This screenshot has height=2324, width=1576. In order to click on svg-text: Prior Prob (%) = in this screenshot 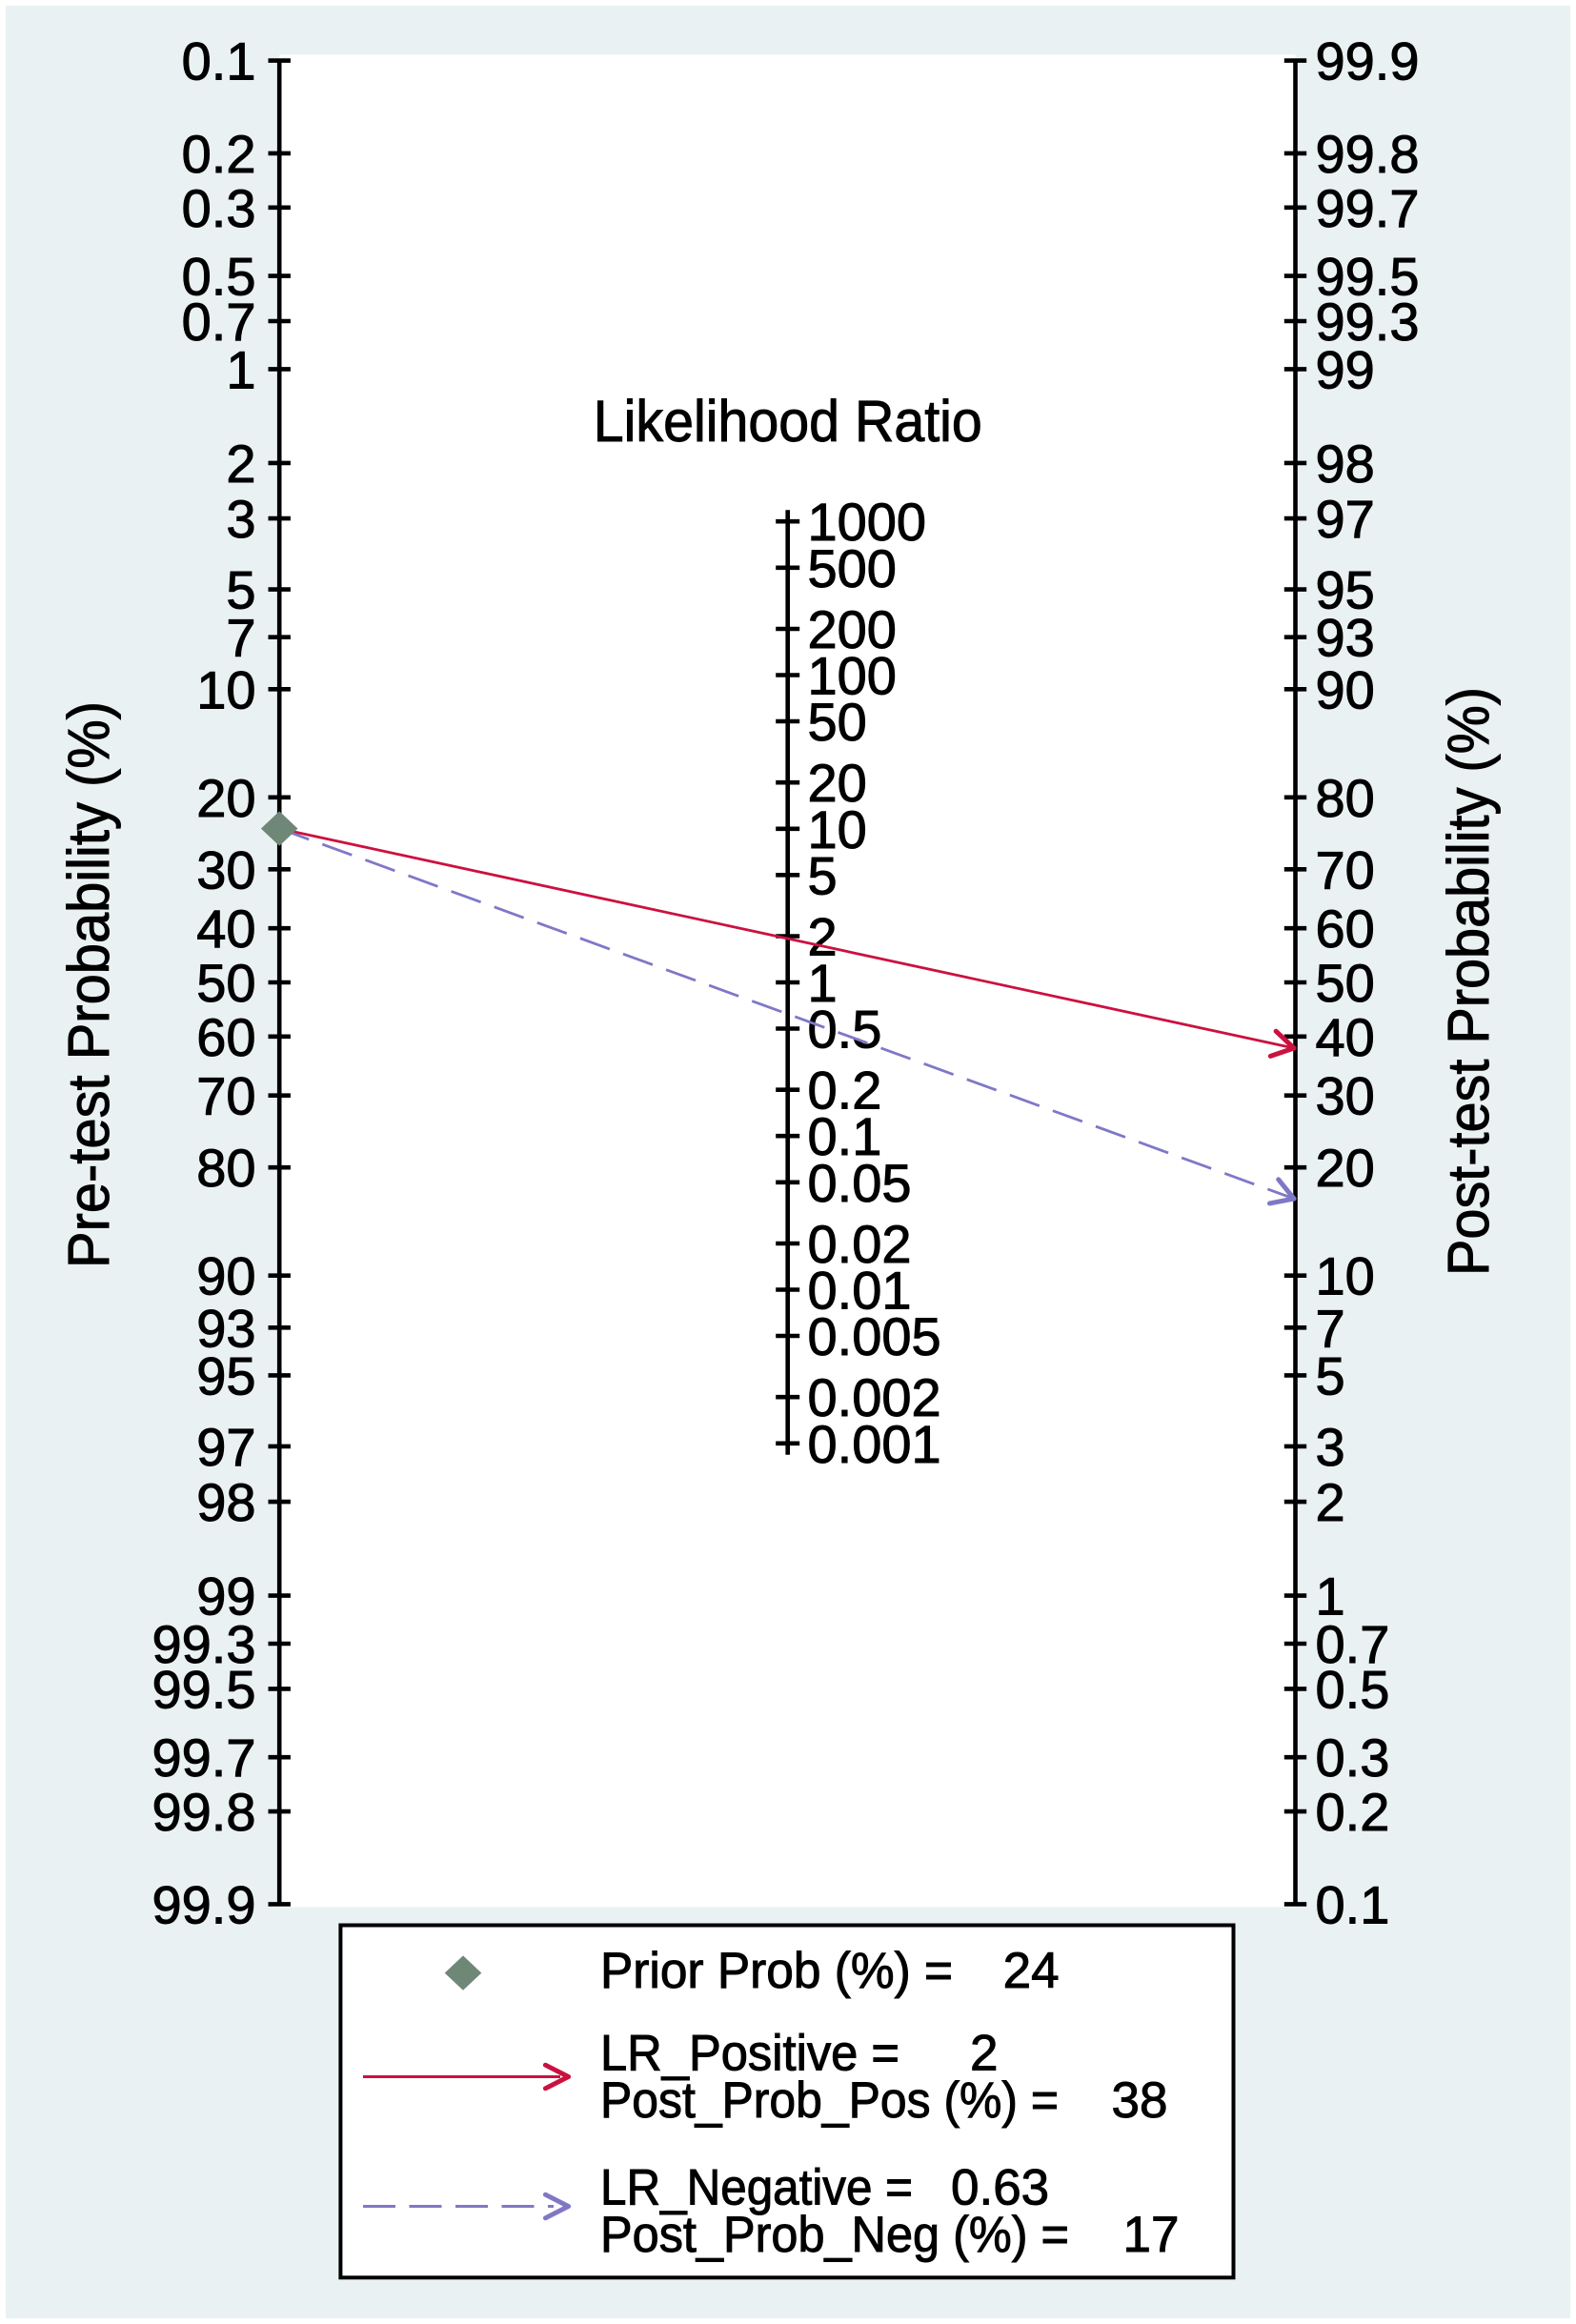, I will do `click(776, 1971)`.